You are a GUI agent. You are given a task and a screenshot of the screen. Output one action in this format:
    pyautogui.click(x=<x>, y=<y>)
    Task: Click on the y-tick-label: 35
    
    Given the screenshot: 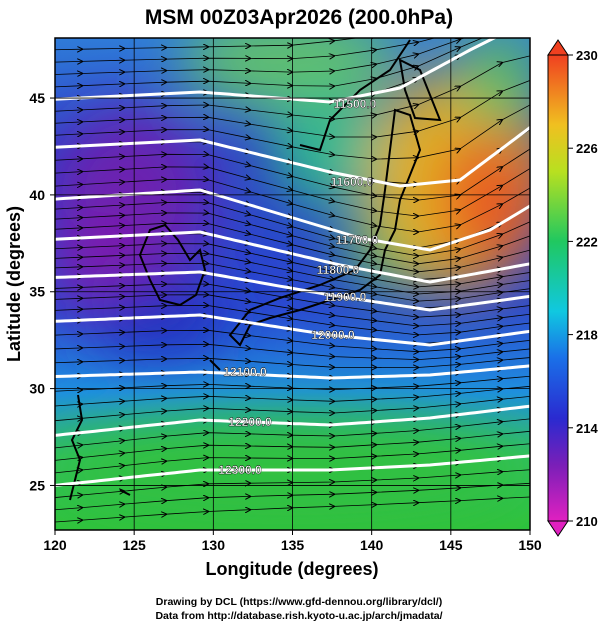 What is the action you would take?
    pyautogui.click(x=37, y=292)
    